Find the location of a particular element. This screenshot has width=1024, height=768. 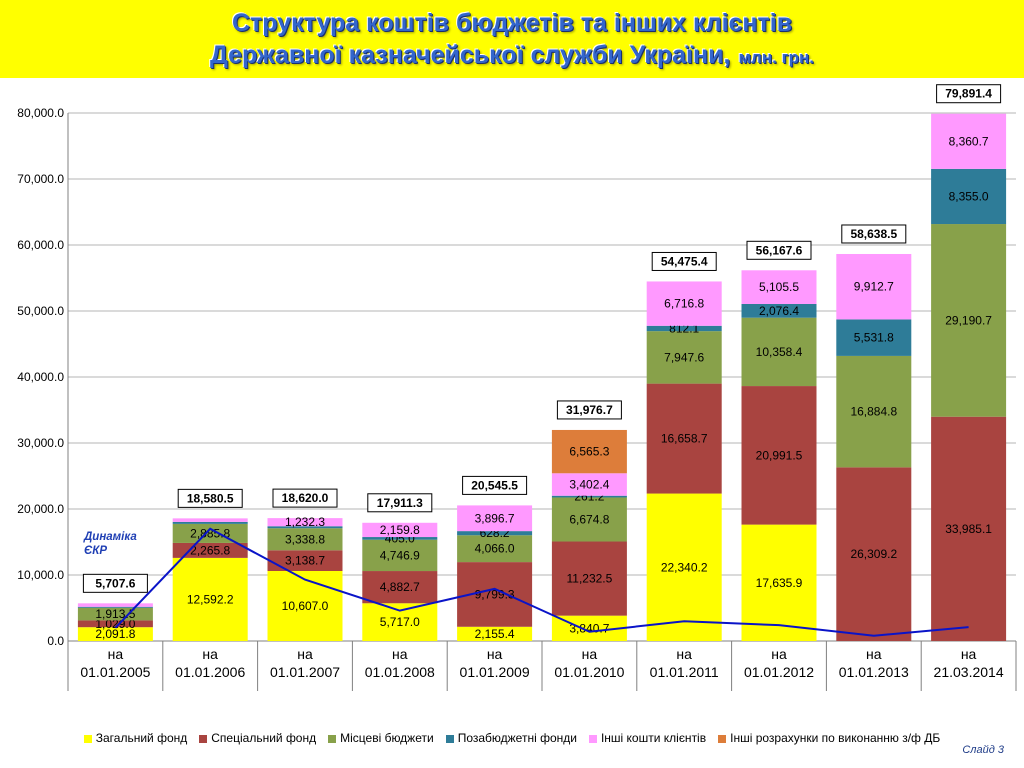

svg-text: 18,580.5 is located at coordinates (210, 498).